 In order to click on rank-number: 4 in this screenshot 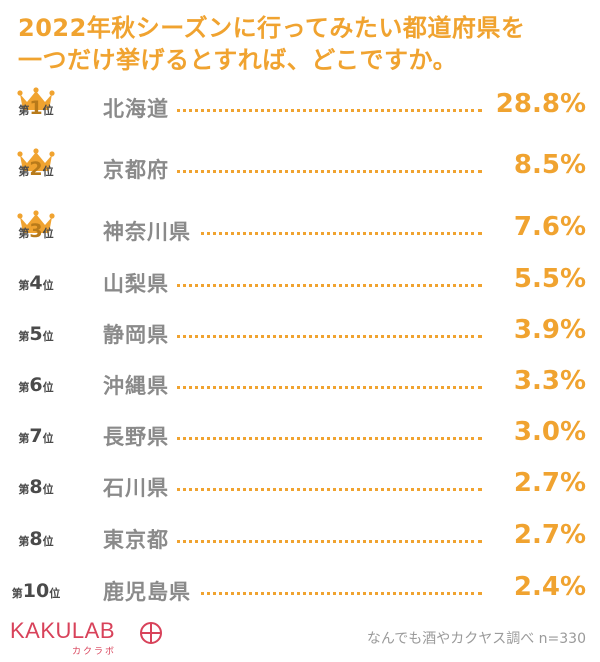, I will do `click(36, 283)`.